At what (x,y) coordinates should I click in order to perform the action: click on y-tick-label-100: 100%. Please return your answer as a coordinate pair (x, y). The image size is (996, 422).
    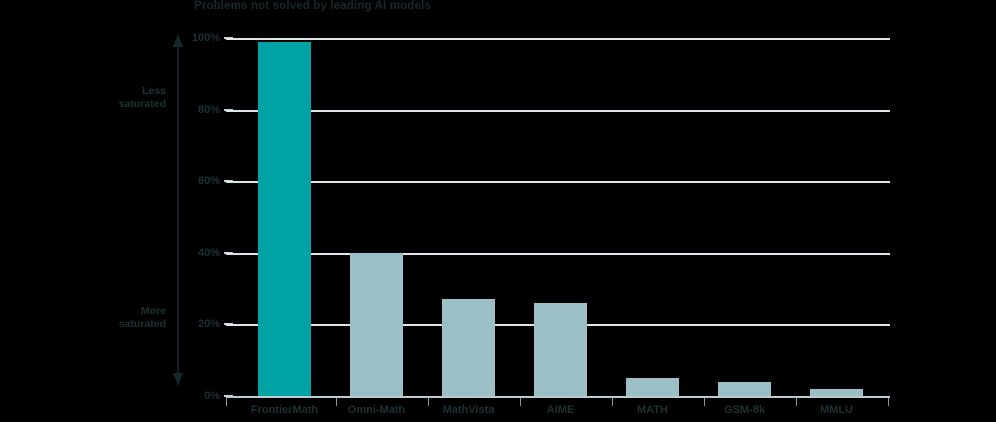
    Looking at the image, I should click on (205, 38).